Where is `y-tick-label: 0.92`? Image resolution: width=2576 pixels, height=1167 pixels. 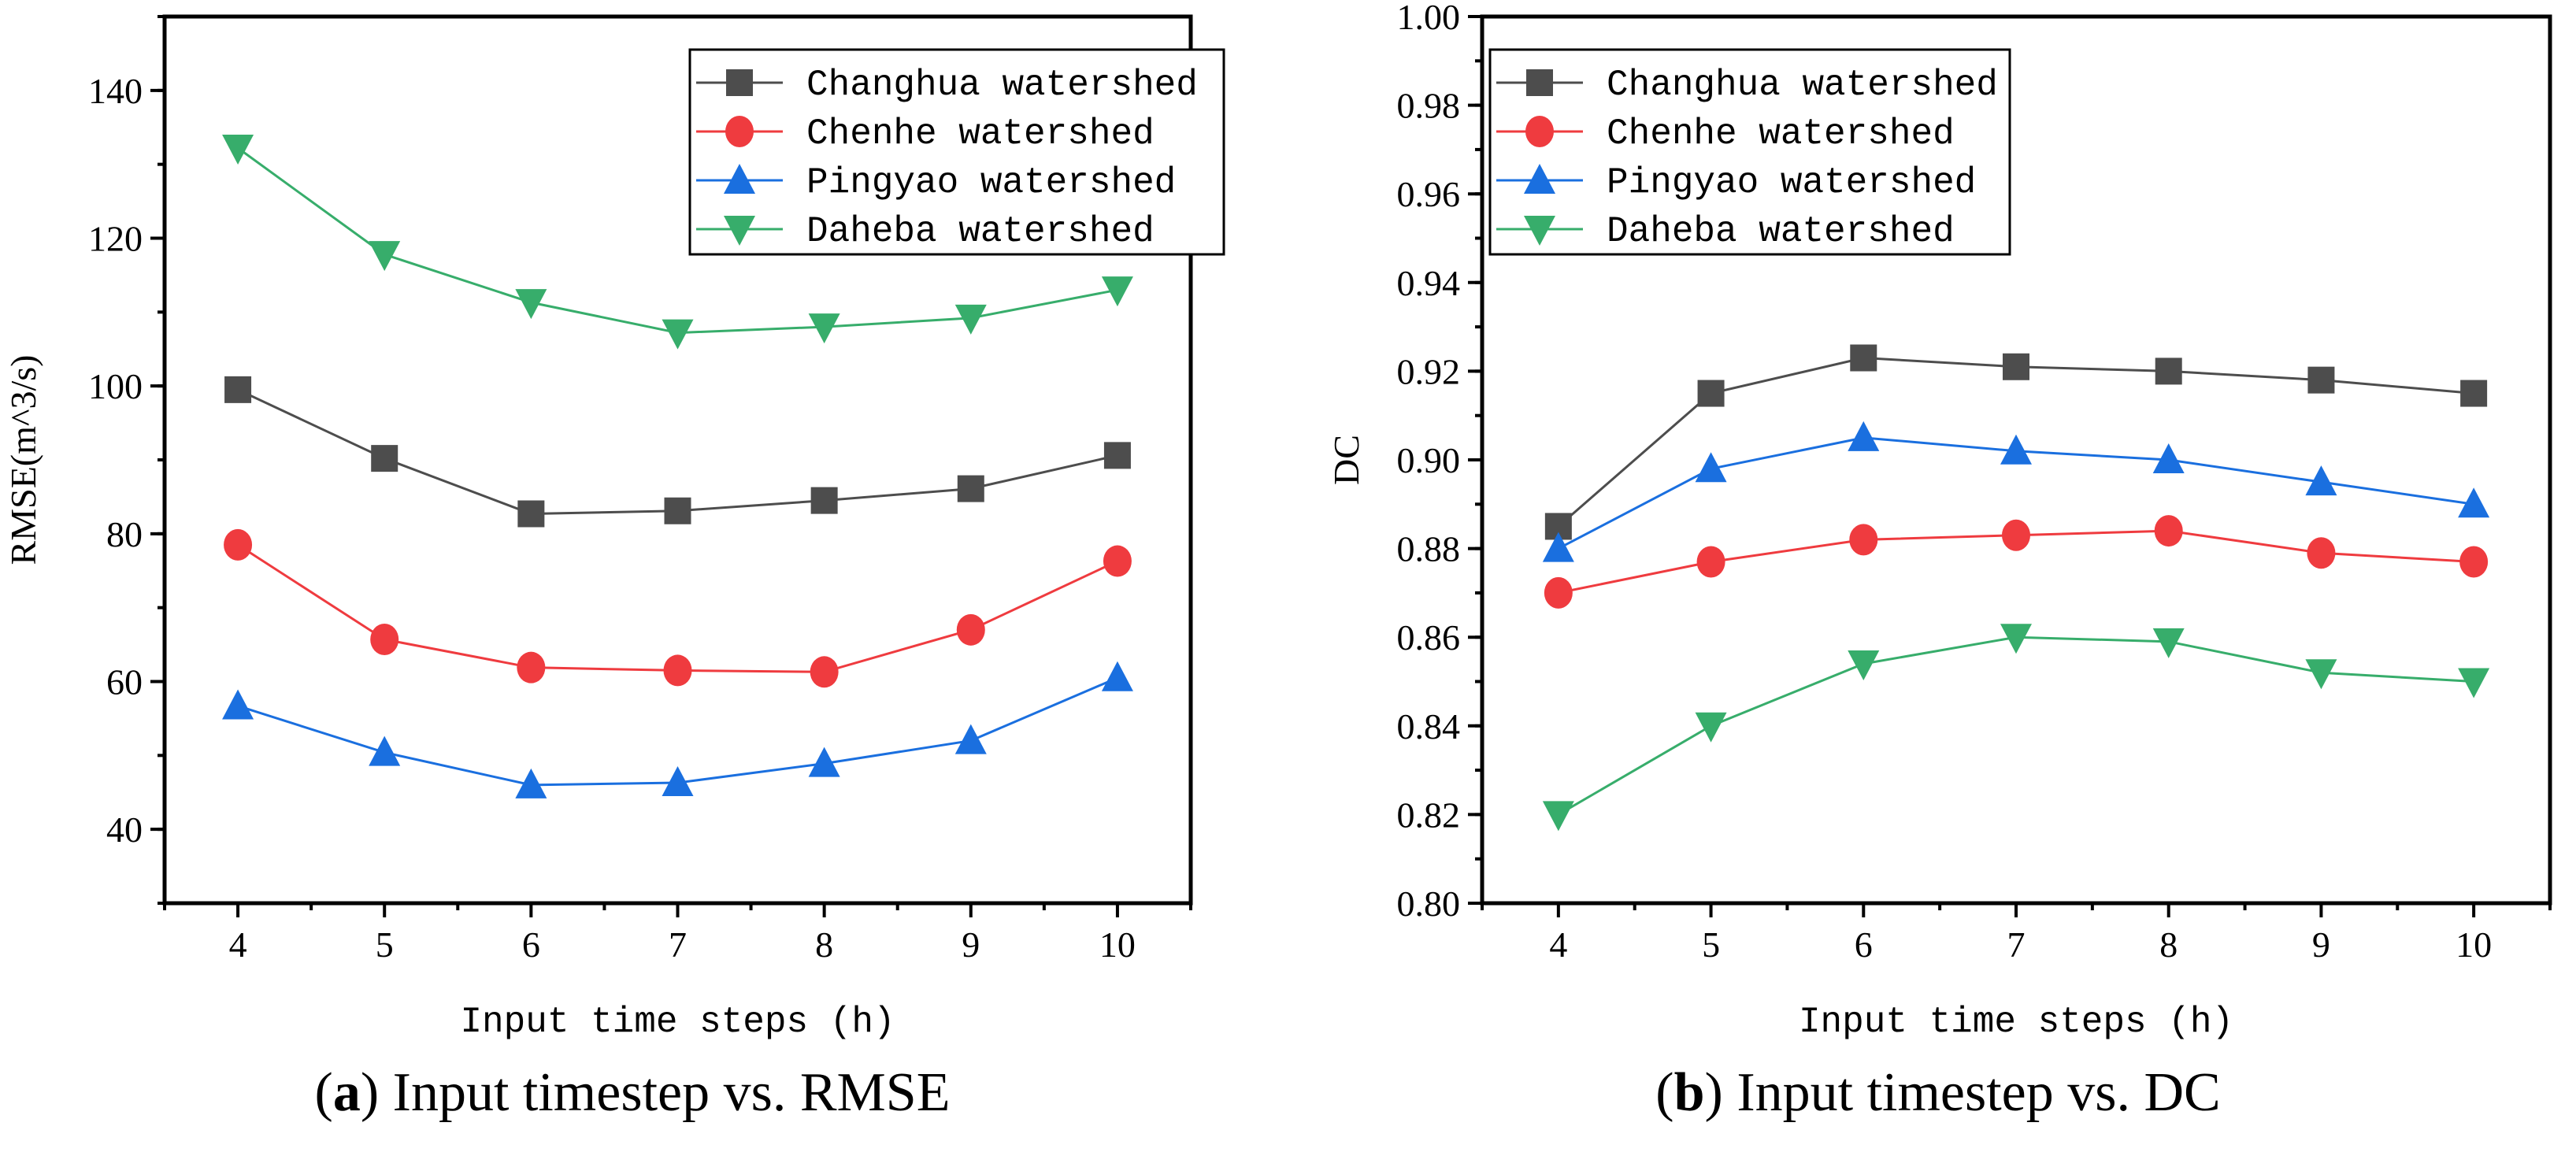 y-tick-label: 0.92 is located at coordinates (1429, 371).